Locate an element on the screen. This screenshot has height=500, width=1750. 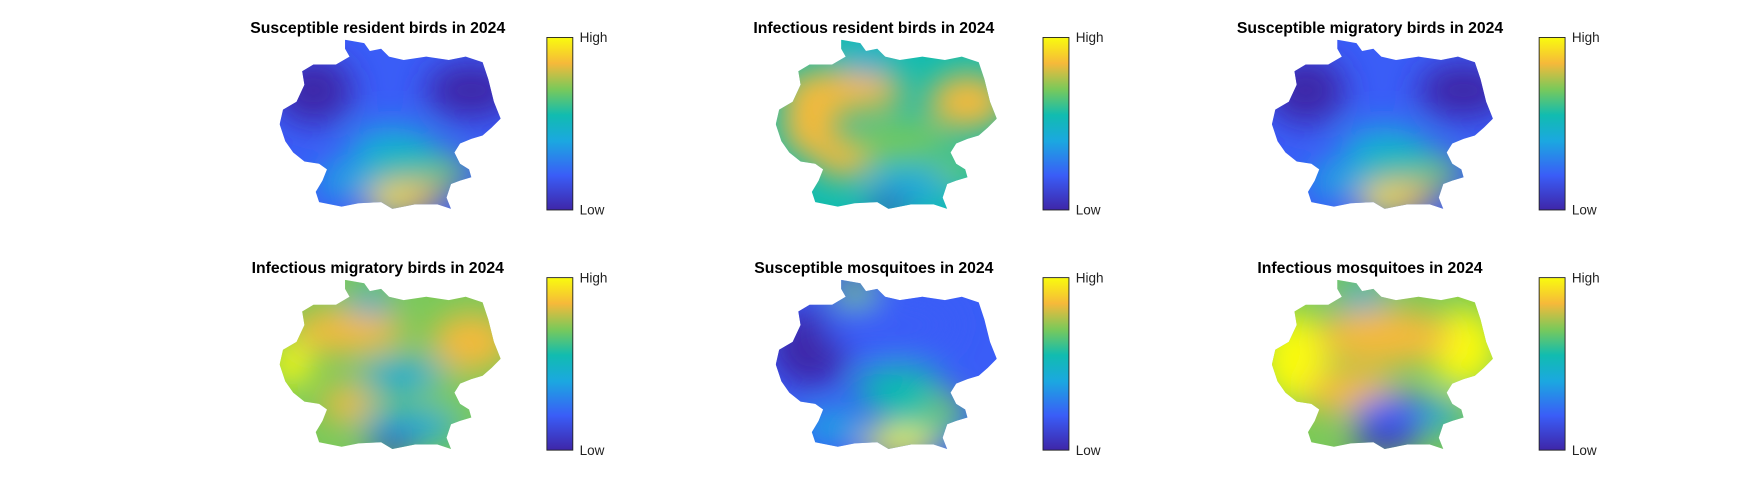
panel-title: Susceptible migratory birds in 2024 is located at coordinates (1370, 28).